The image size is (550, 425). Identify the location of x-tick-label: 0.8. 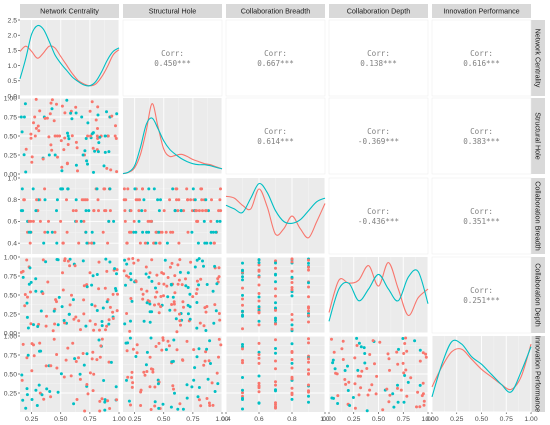
(292, 419).